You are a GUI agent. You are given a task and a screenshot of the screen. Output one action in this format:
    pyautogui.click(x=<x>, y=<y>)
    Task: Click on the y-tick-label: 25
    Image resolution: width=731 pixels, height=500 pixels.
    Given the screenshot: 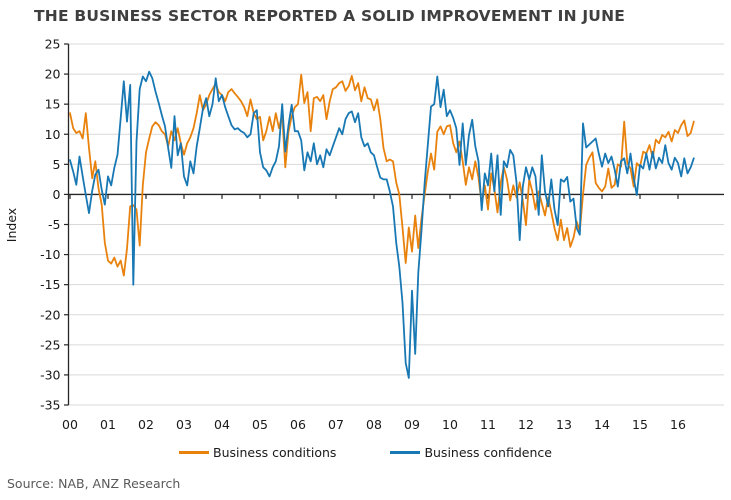 What is the action you would take?
    pyautogui.click(x=53, y=44)
    